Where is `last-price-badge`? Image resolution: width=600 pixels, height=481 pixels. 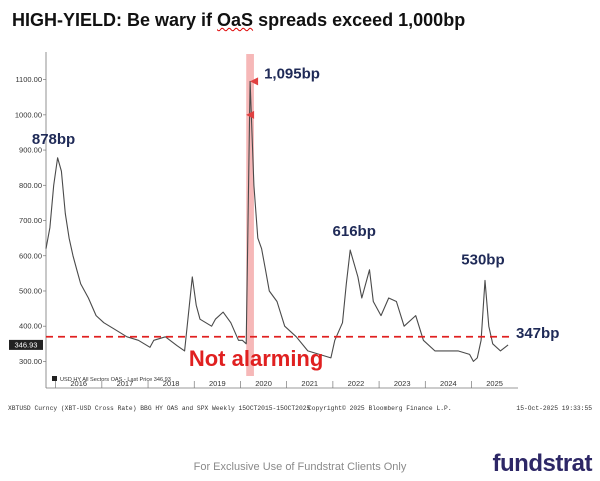
last-price-badge is located at coordinates (26, 344).